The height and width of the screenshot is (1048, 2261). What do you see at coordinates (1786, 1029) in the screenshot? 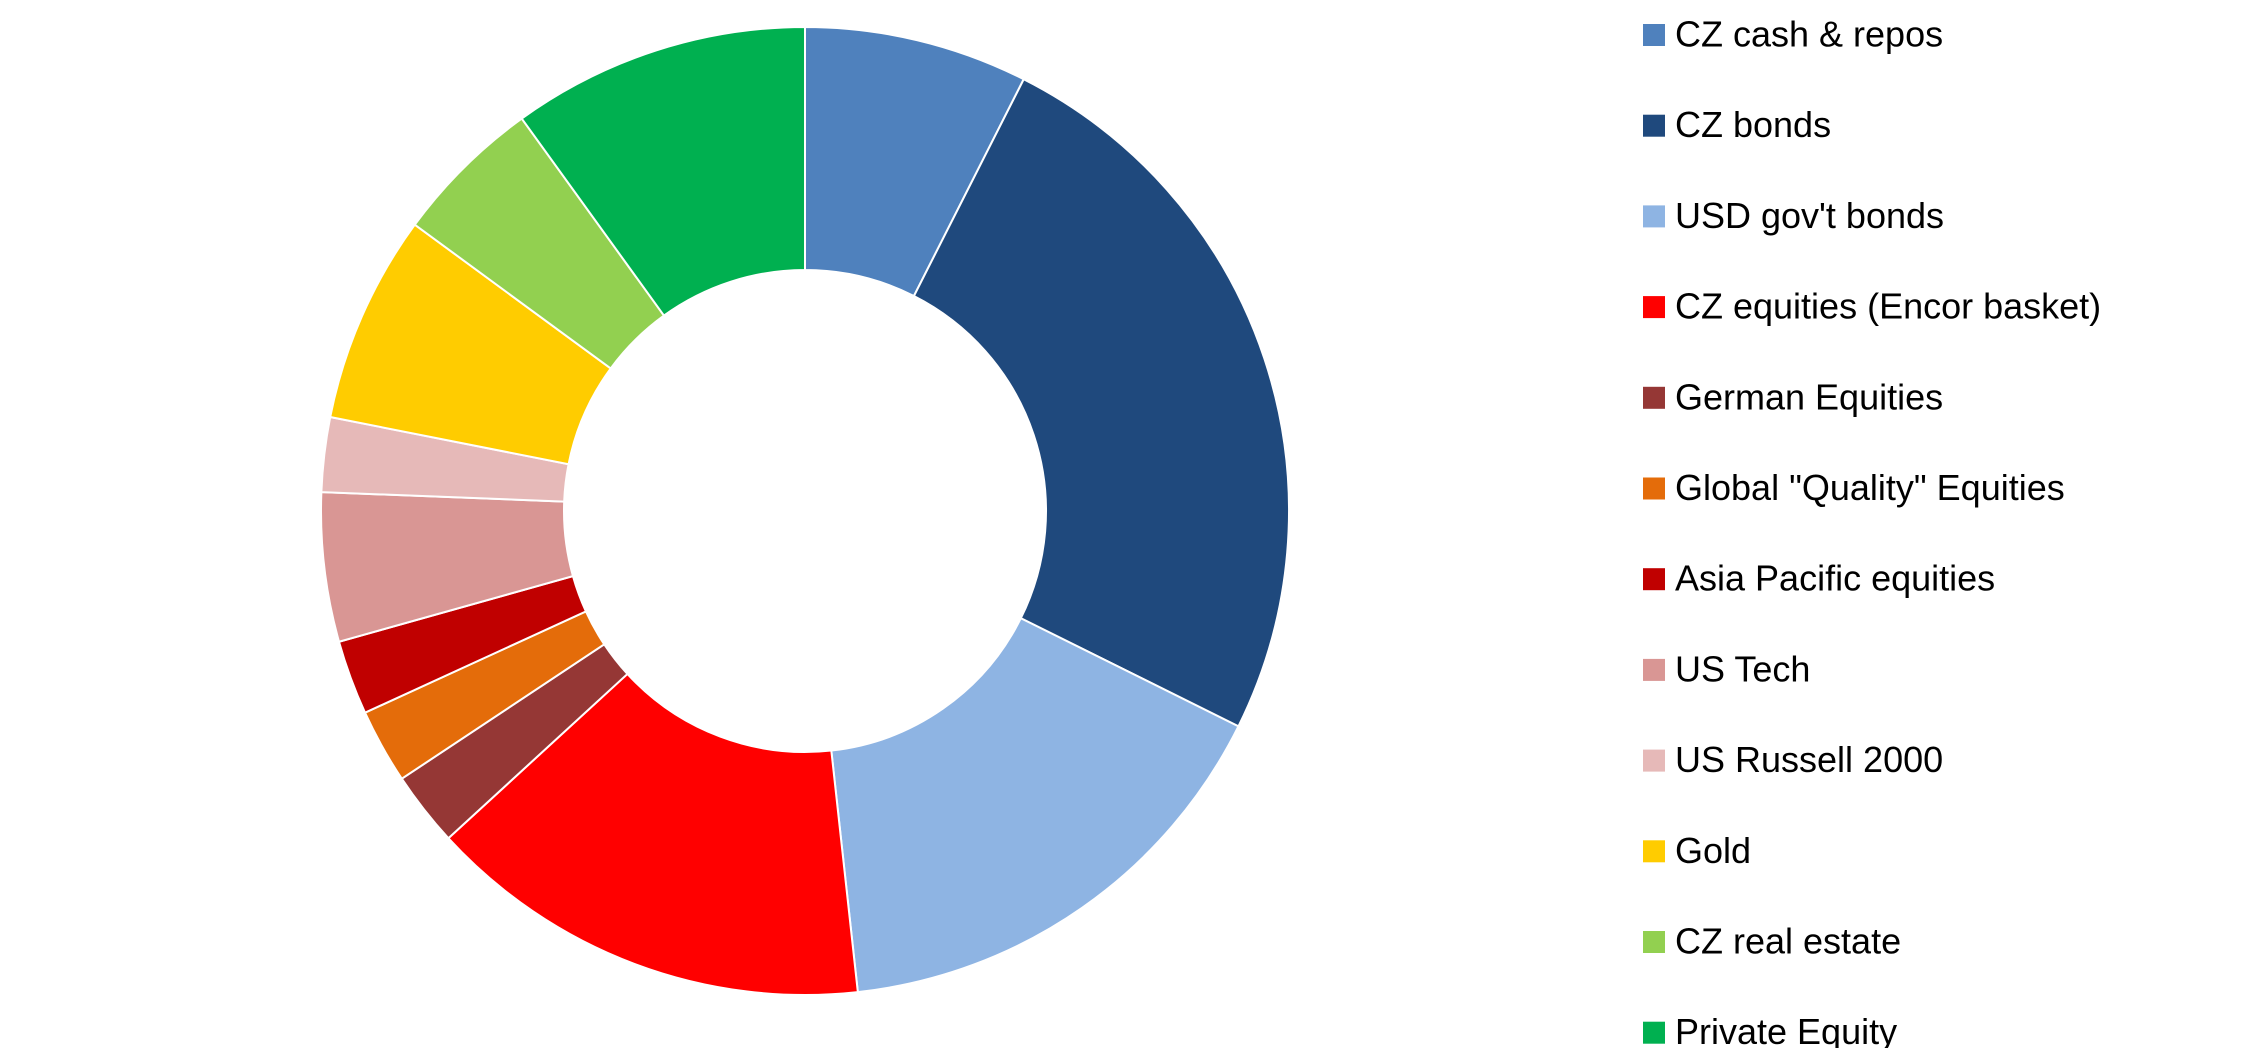
I see `legend-label: Private Equity` at bounding box center [1786, 1029].